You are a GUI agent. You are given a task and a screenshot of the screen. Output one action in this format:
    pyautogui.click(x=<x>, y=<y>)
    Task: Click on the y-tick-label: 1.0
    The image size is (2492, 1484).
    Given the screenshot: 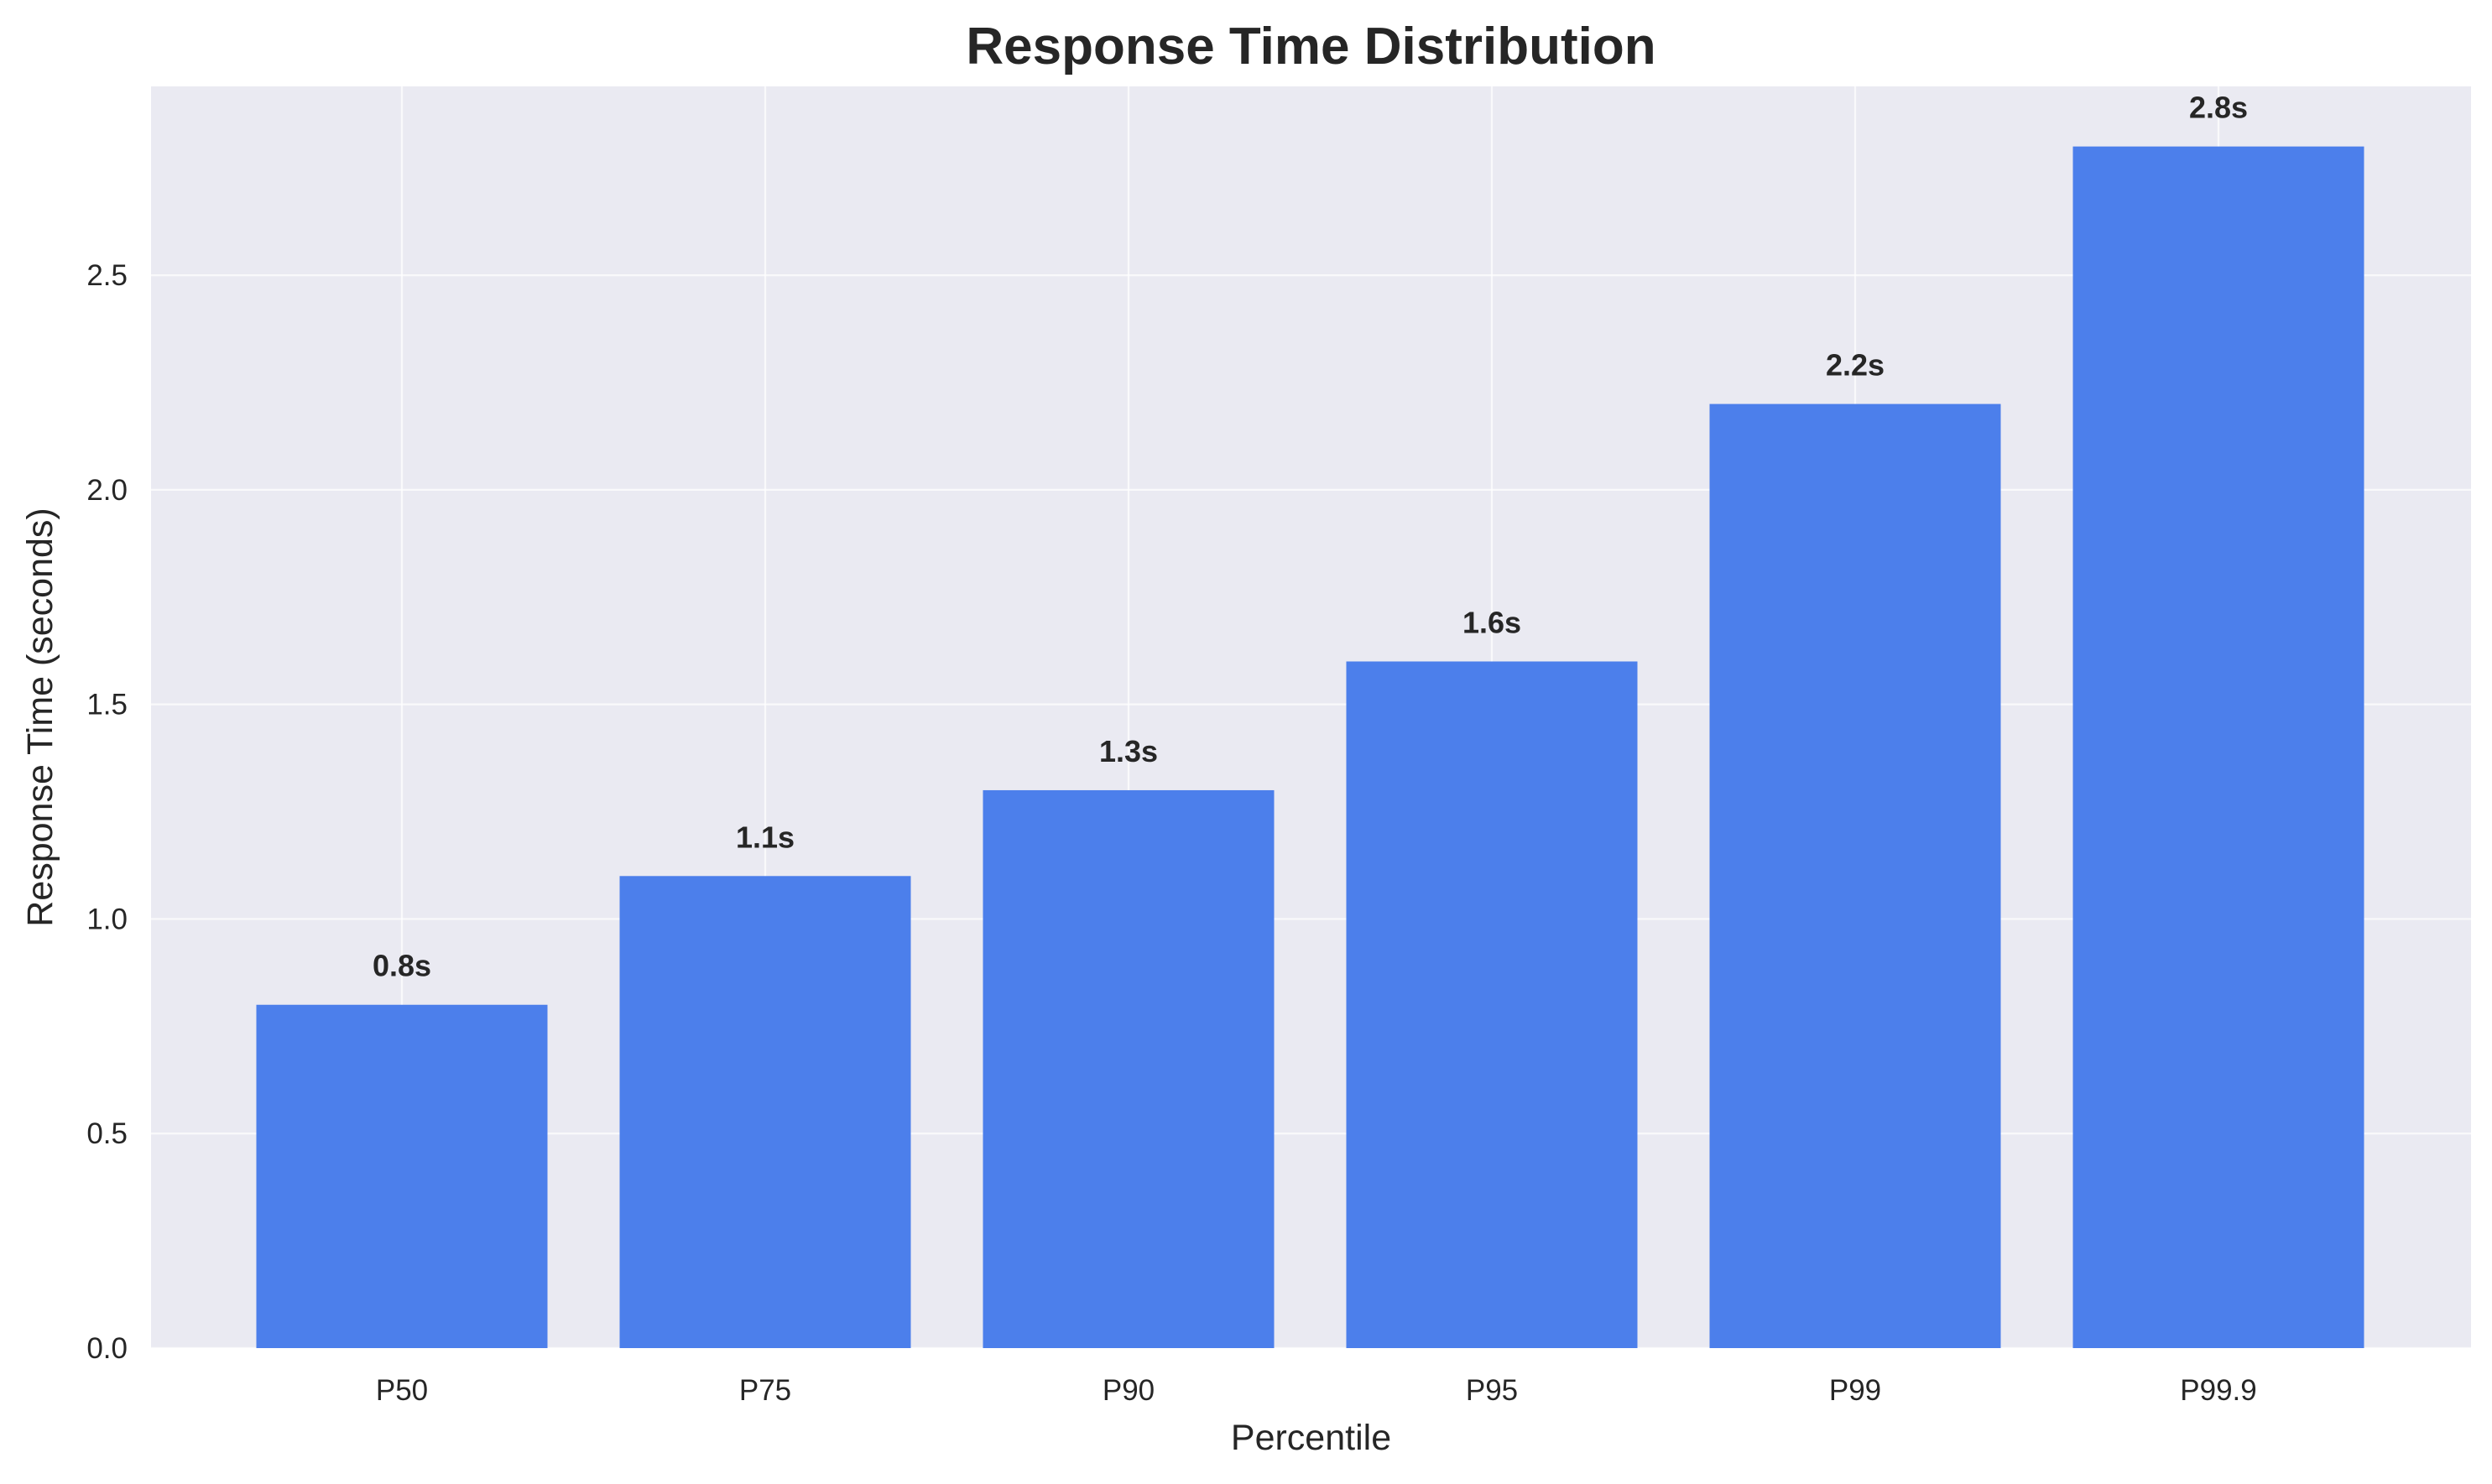 What is the action you would take?
    pyautogui.click(x=107, y=919)
    